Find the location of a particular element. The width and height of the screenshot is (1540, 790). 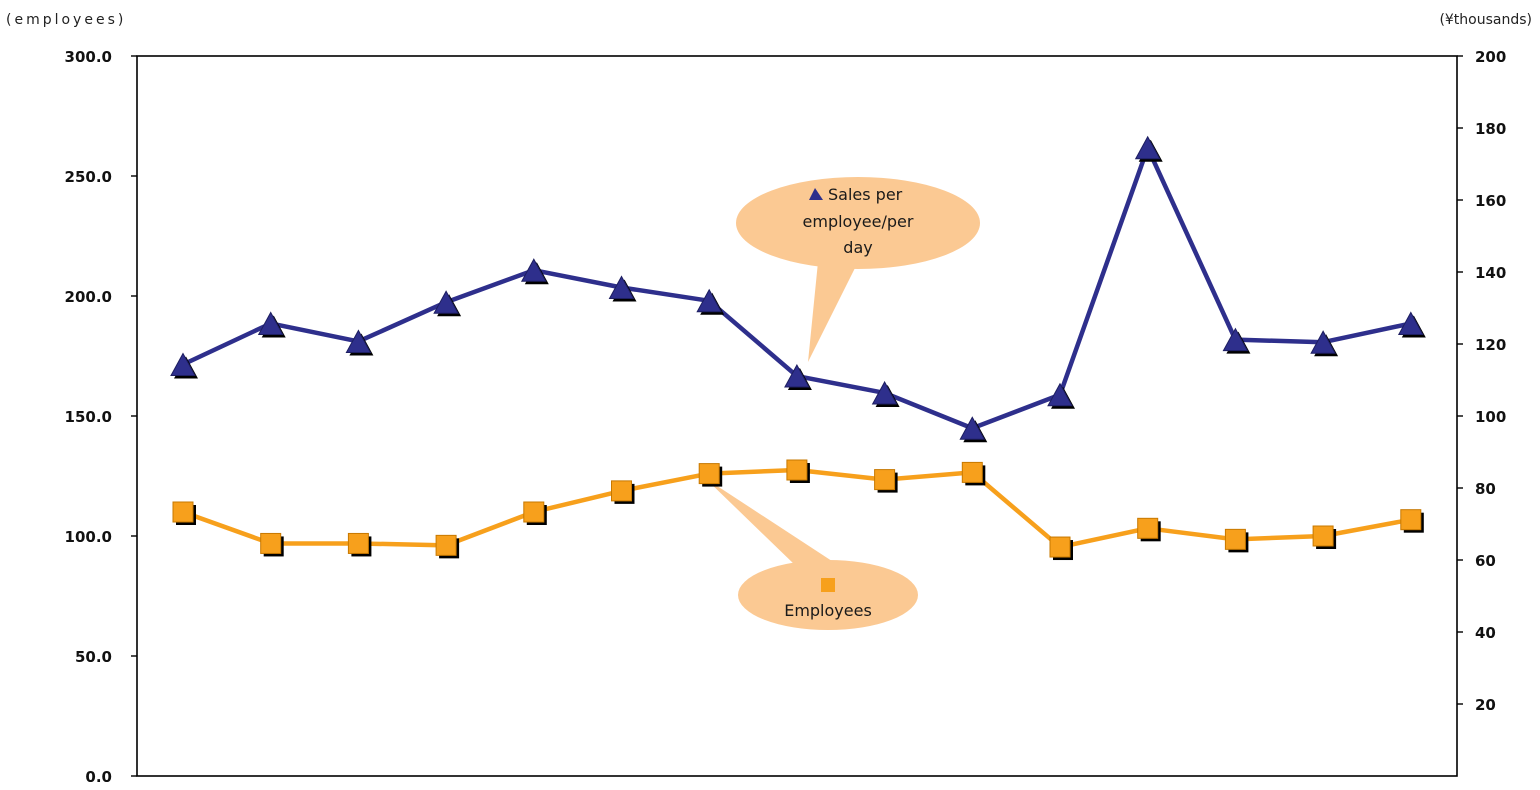

callout-sales-label-3: day is located at coordinates (857, 247).